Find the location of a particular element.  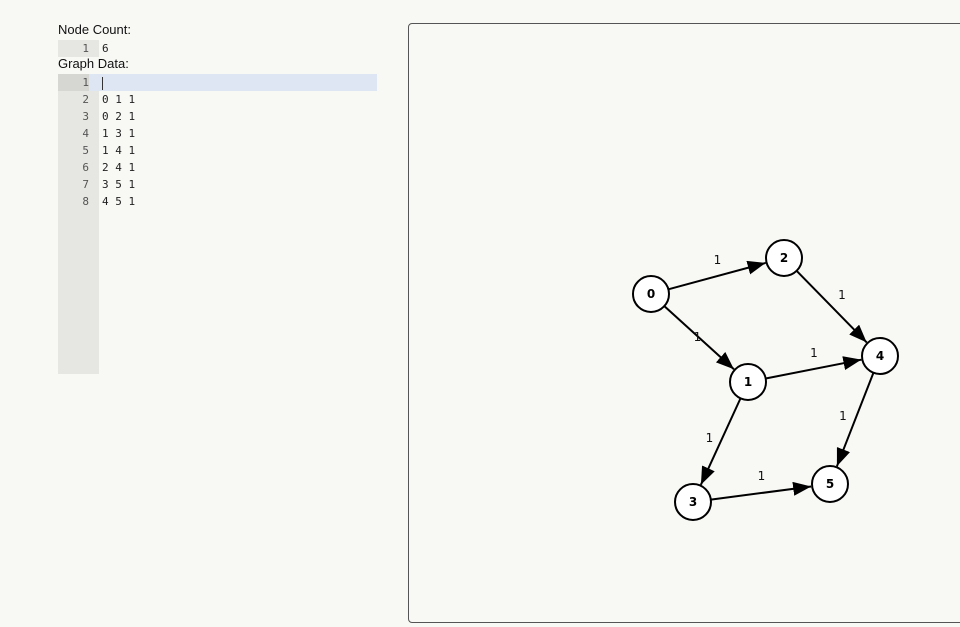

graph-node-1: 1 is located at coordinates (748, 382).